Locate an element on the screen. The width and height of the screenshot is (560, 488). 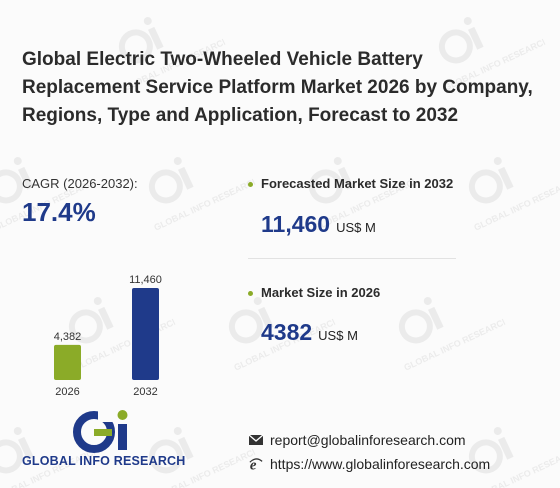
browser-e-icon: e is located at coordinates (256, 464).